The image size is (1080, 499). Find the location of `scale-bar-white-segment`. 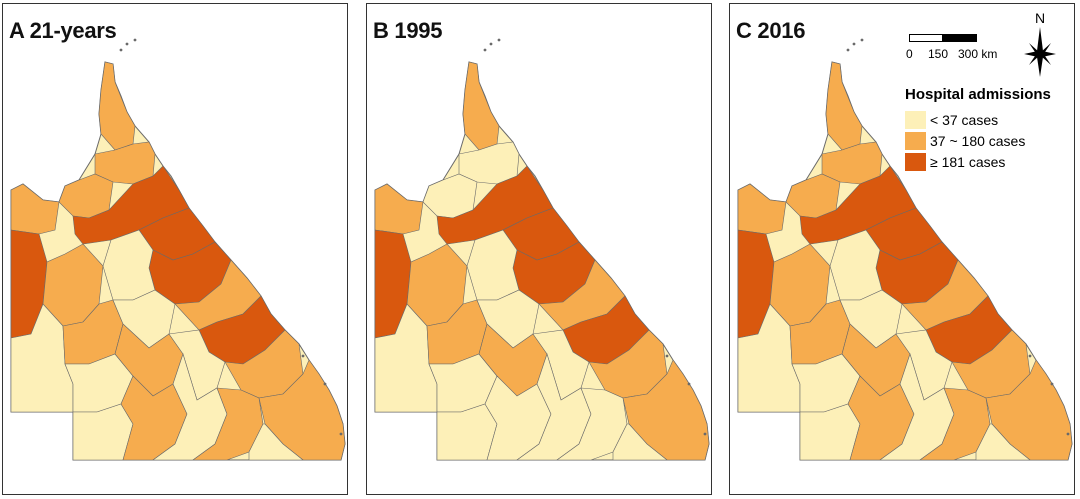

scale-bar-white-segment is located at coordinates (926, 38).